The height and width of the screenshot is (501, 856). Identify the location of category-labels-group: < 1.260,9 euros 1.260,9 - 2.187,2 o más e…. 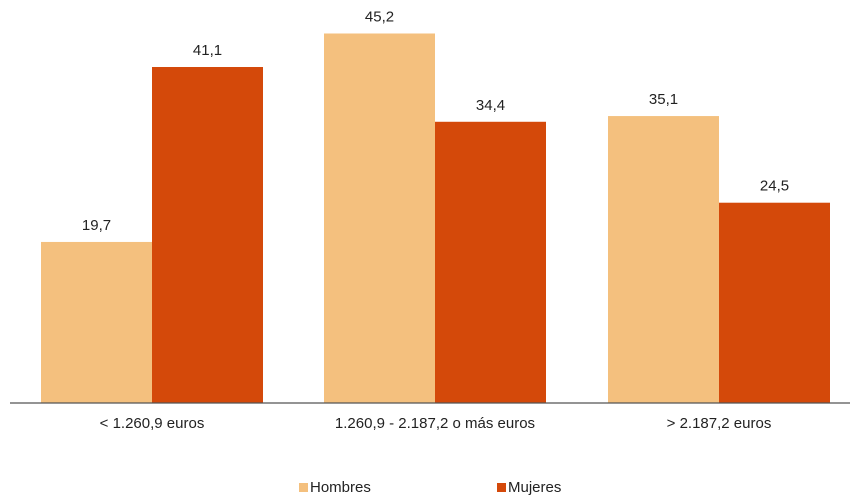
(436, 423).